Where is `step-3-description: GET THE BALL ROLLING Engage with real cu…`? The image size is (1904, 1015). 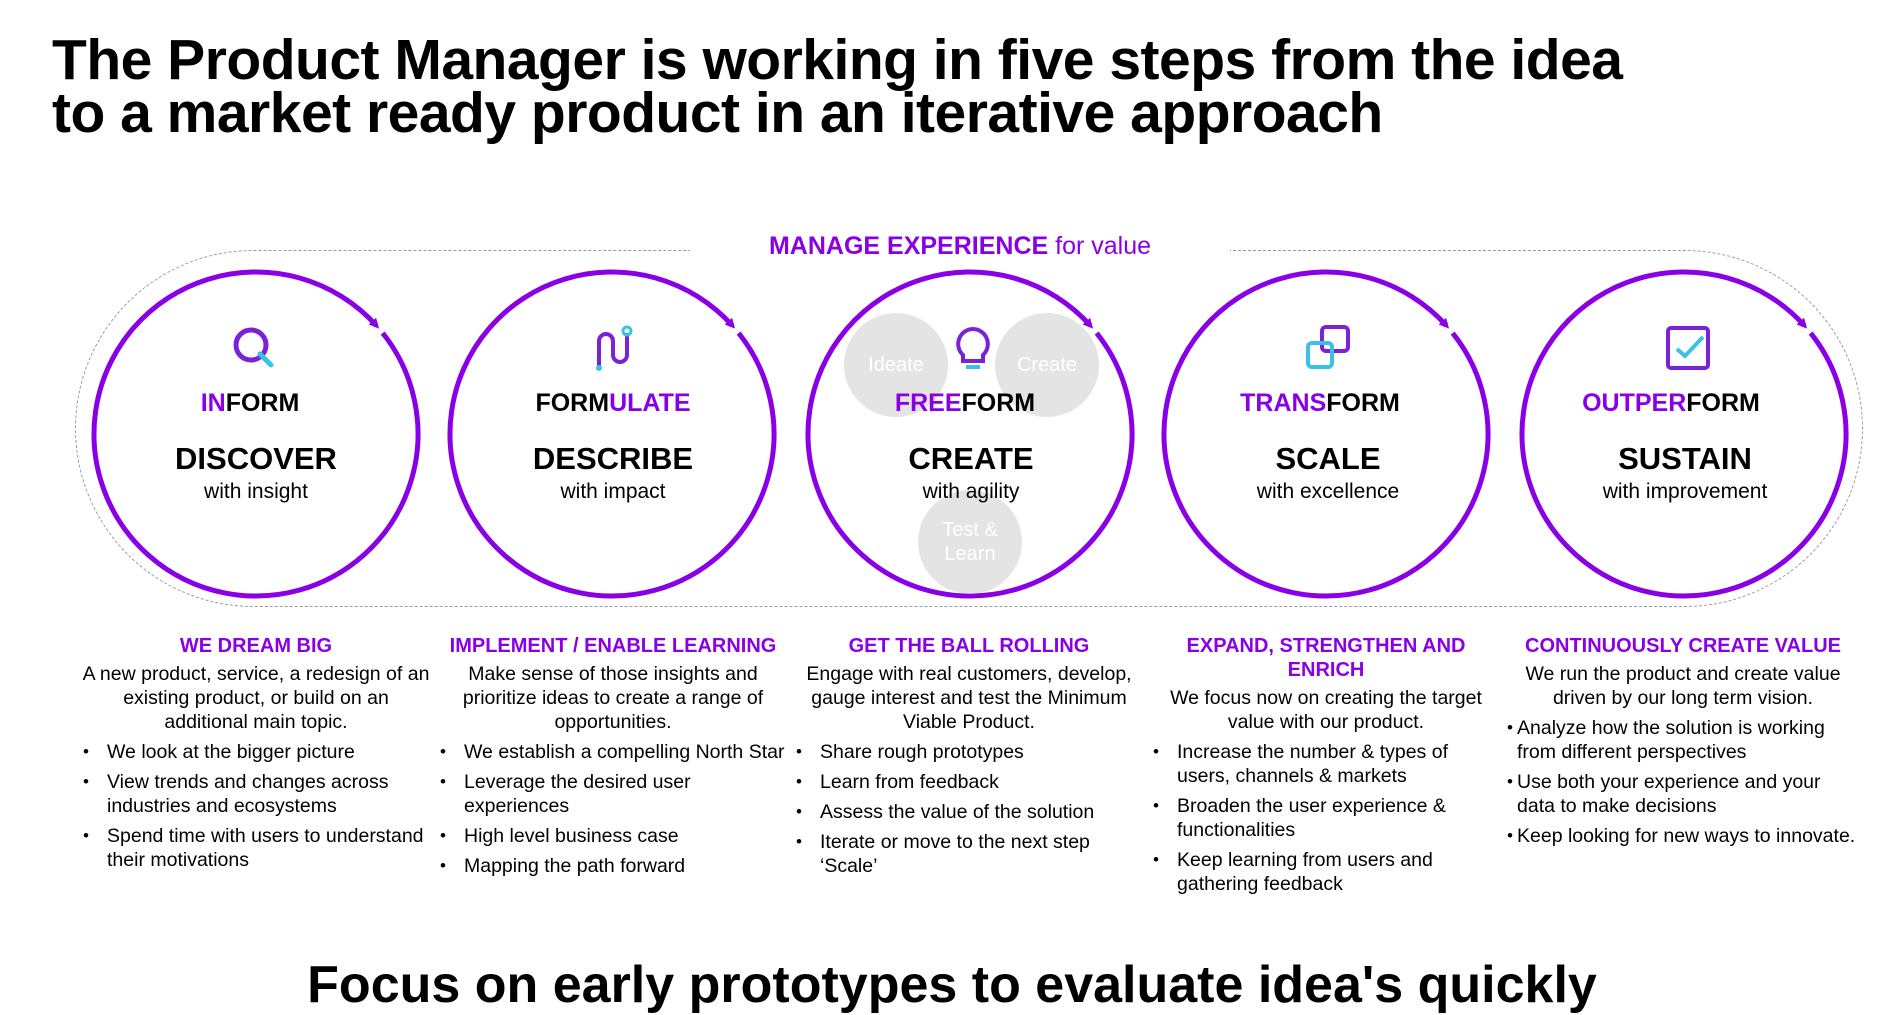 step-3-description: GET THE BALL ROLLING Engage with real cu… is located at coordinates (969, 759).